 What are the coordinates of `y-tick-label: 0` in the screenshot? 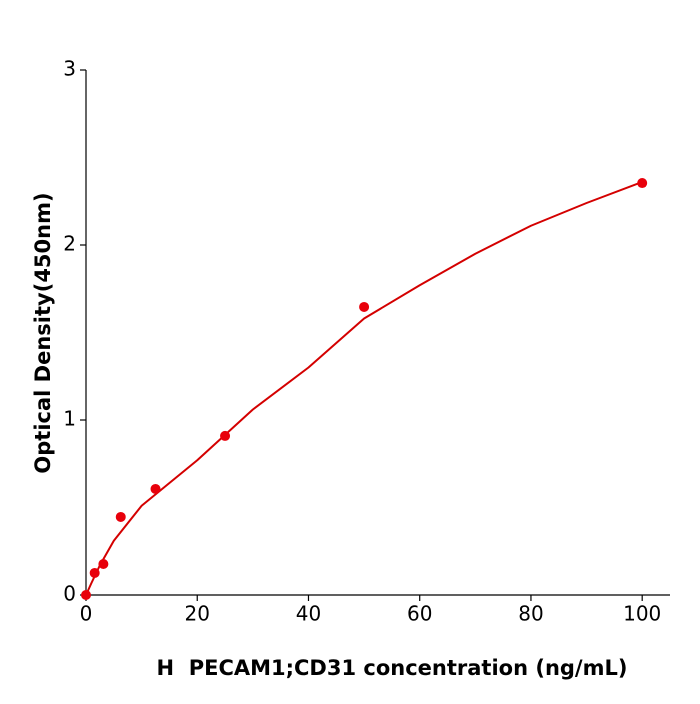 It's located at (69, 594).